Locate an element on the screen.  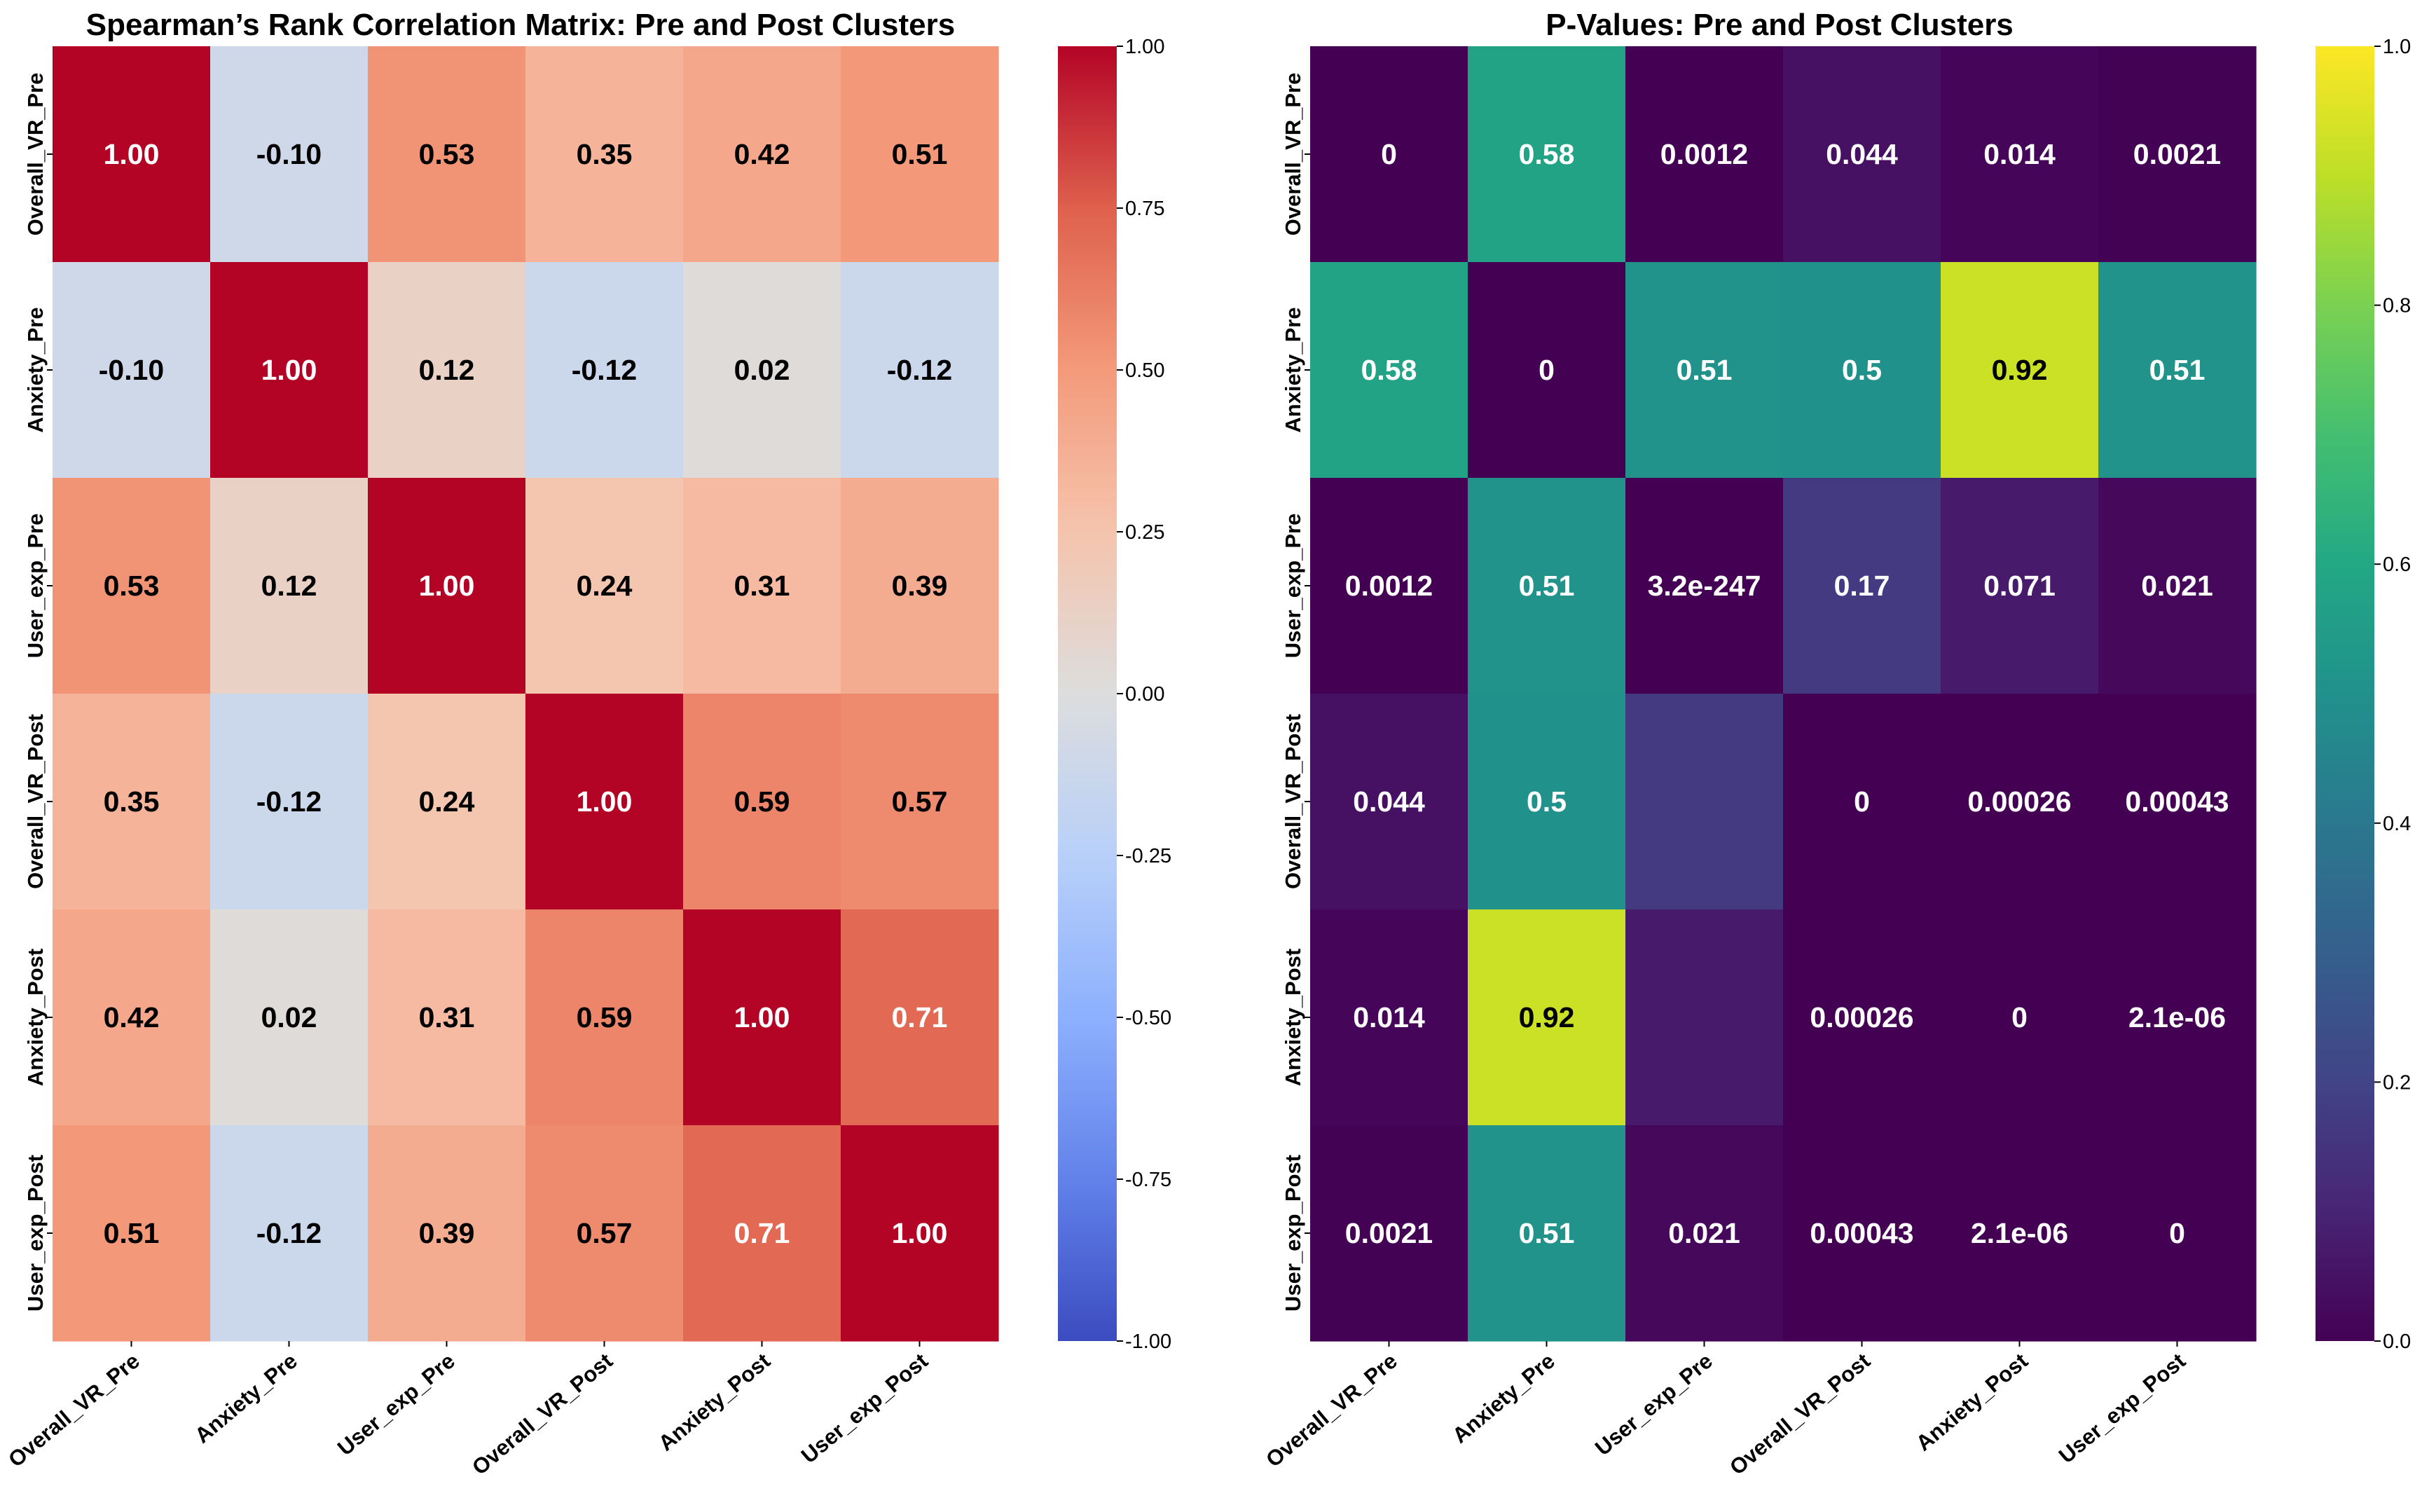
heatmap-cell-r3-c5 is located at coordinates (2178, 802).